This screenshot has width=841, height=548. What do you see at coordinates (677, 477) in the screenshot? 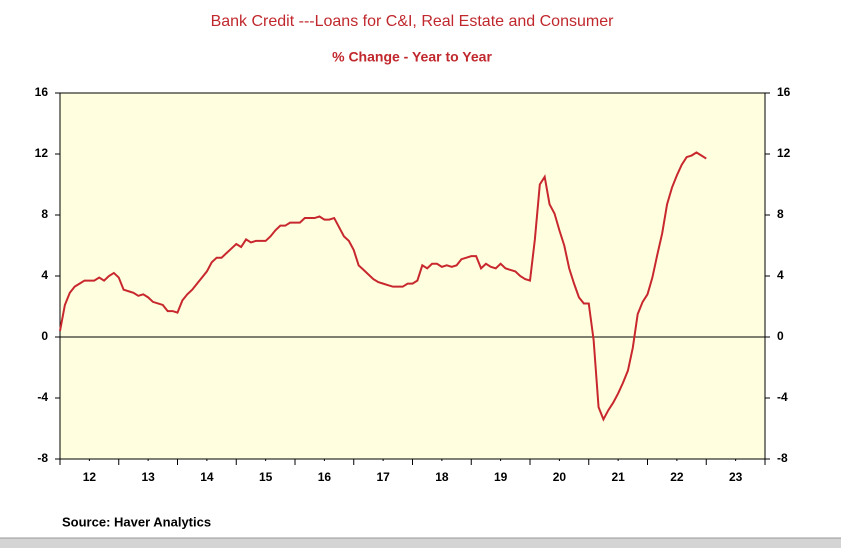
I see `x-tick-label: 22` at bounding box center [677, 477].